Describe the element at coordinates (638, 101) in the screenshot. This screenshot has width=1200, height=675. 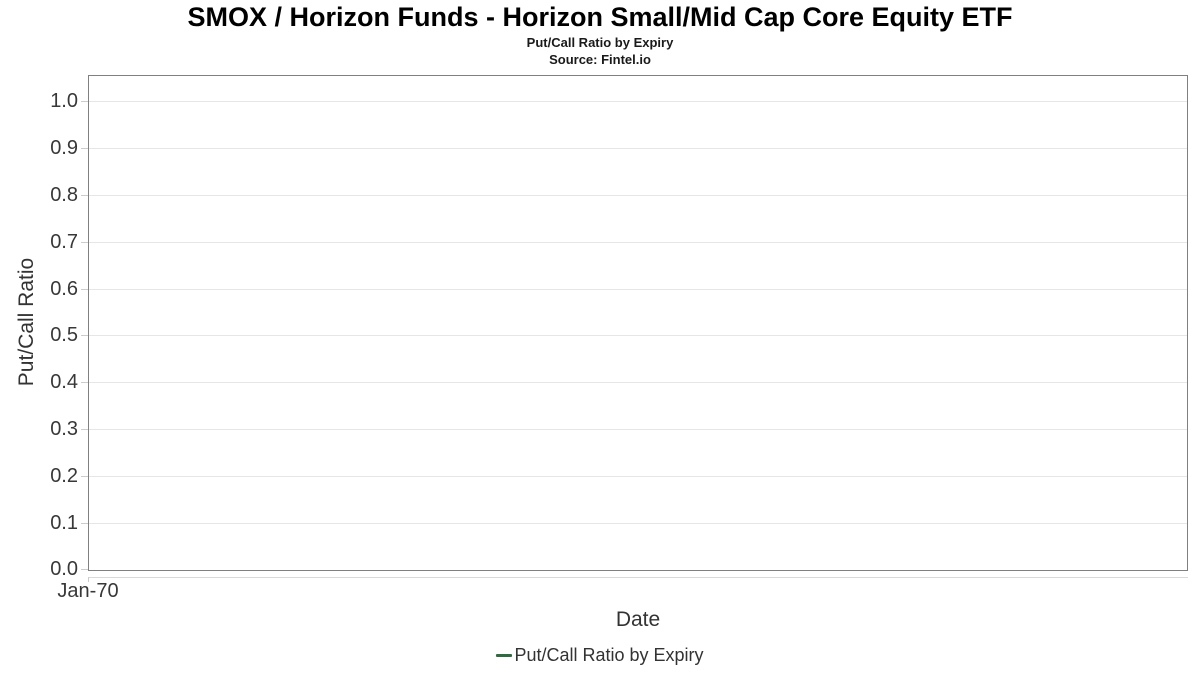
I see `gridline-y-1.0` at that location.